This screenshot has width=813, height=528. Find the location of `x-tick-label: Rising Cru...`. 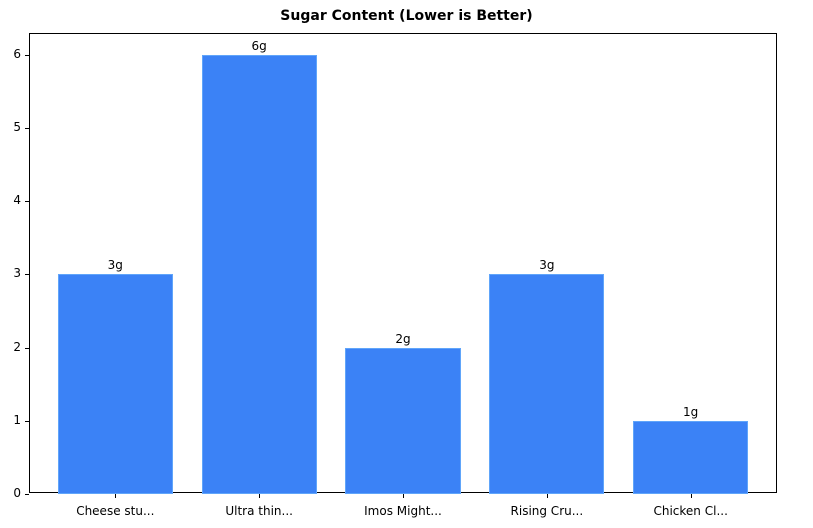

x-tick-label: Rising Cru... is located at coordinates (547, 511).